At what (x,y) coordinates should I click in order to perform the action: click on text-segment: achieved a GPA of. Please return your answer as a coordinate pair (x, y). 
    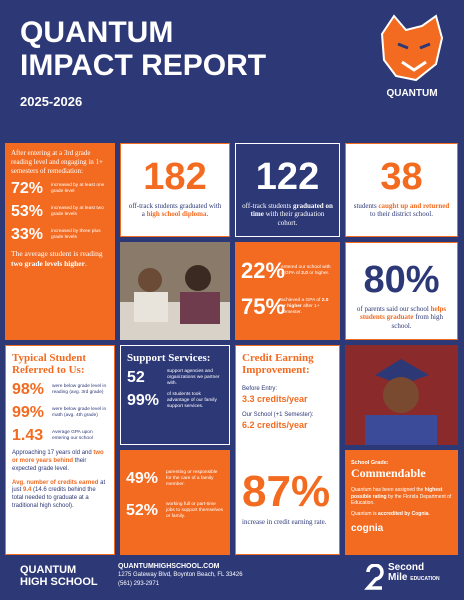
    Looking at the image, I should click on (301, 301).